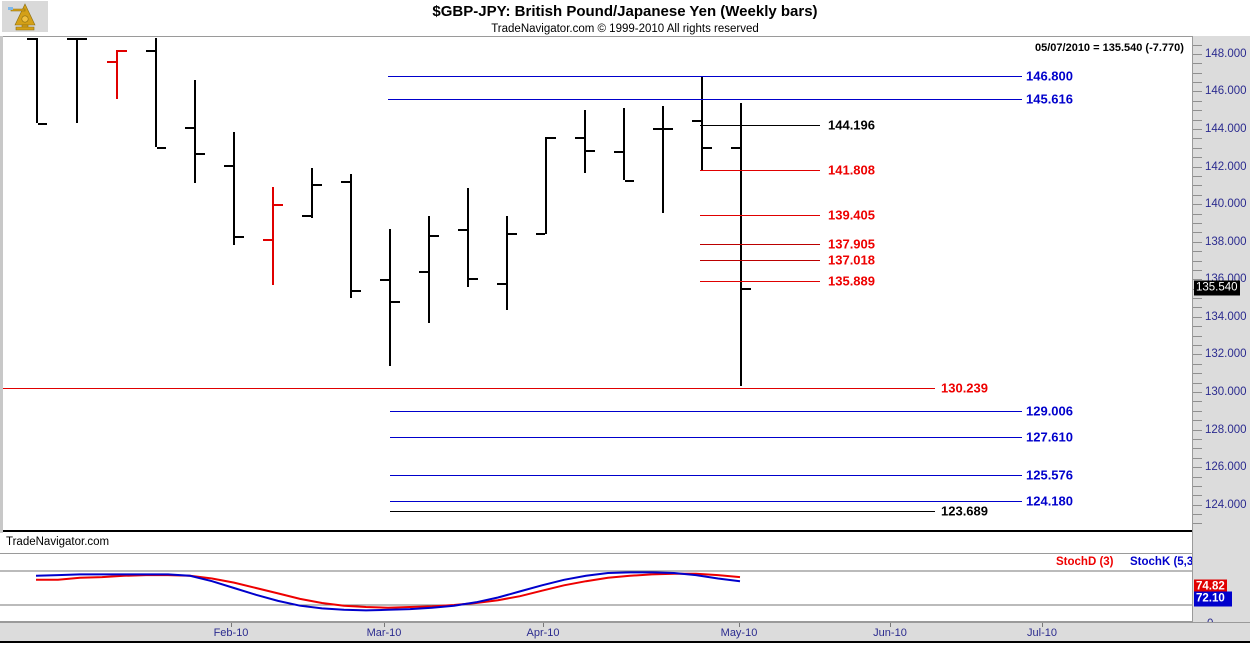  What do you see at coordinates (598, 588) in the screenshot?
I see `stochastic-panel: StochD (3) StochK (5,3)` at bounding box center [598, 588].